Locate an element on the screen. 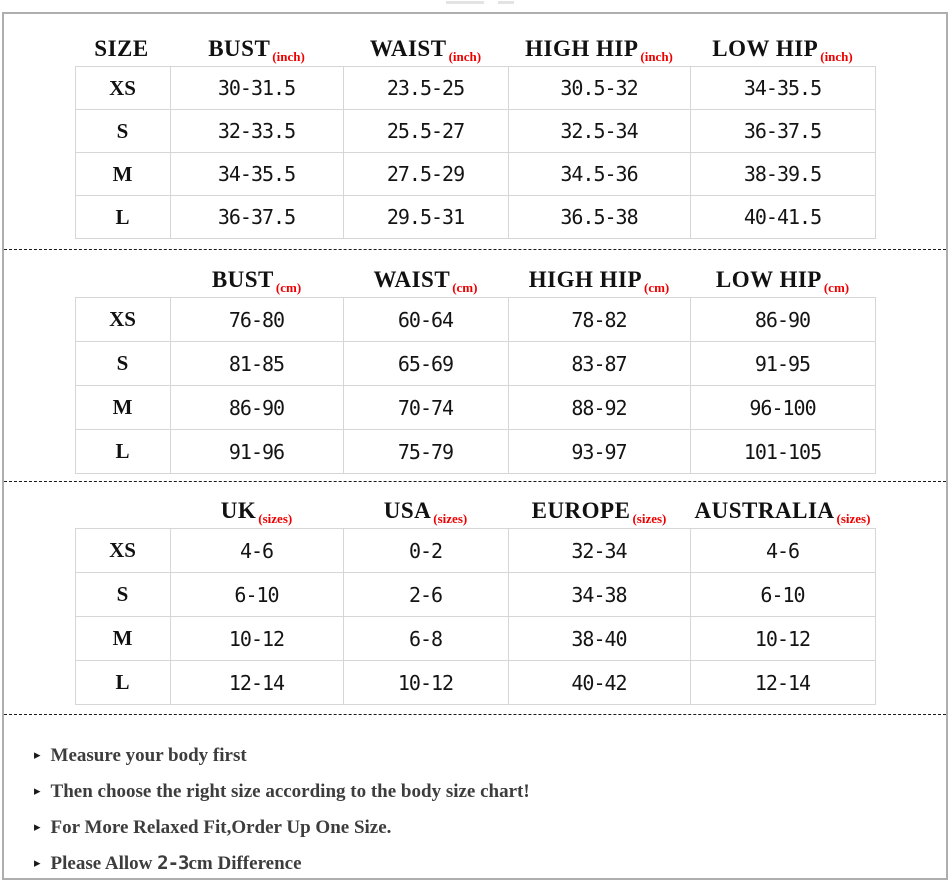 This screenshot has height=885, width=950. table-row: S 81-85 65-69 83-87 91-95 is located at coordinates (475, 363).